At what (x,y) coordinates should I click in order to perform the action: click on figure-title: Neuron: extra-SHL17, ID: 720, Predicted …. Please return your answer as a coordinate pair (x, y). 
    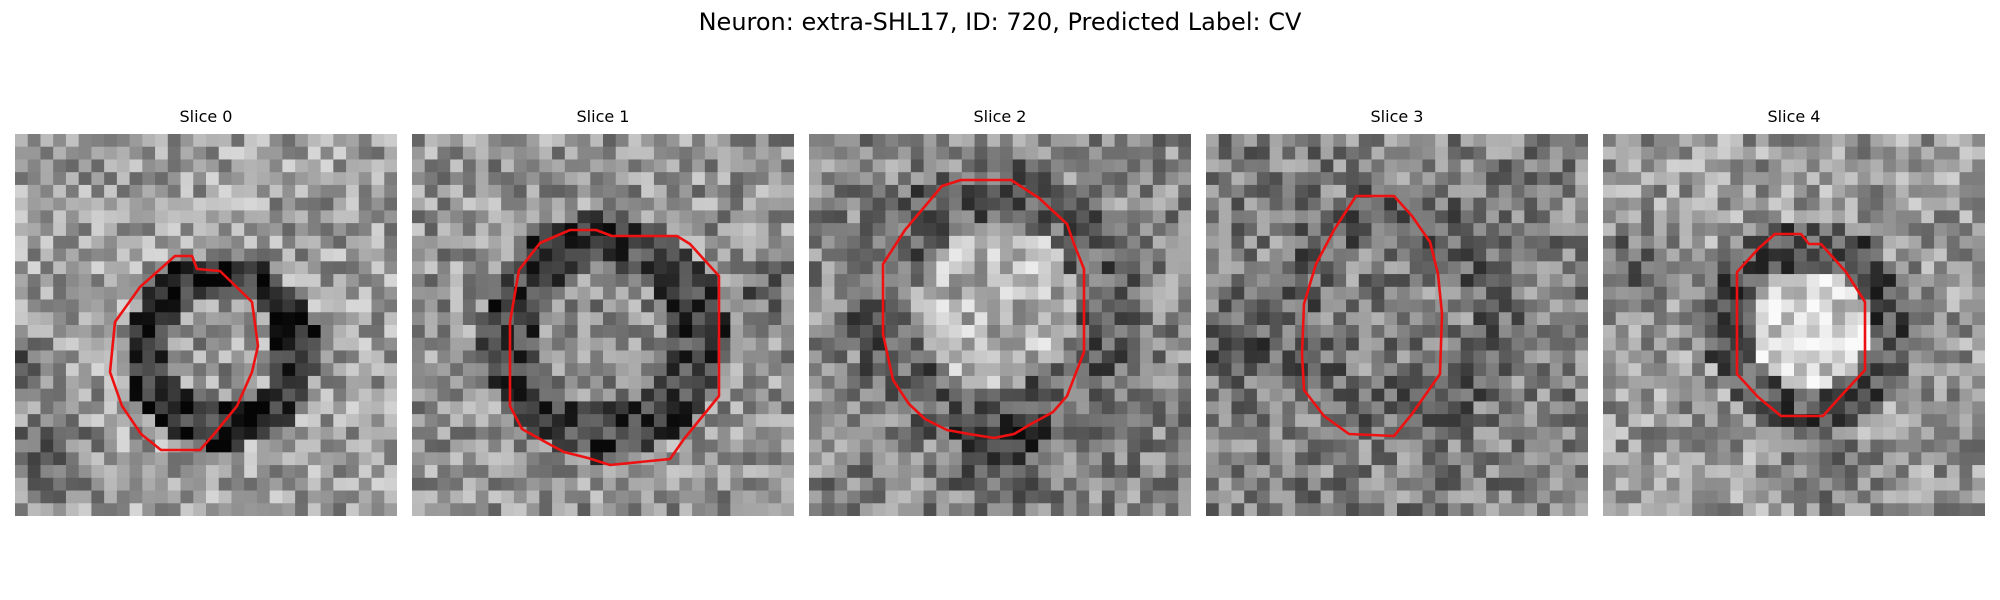
    Looking at the image, I should click on (1000, 22).